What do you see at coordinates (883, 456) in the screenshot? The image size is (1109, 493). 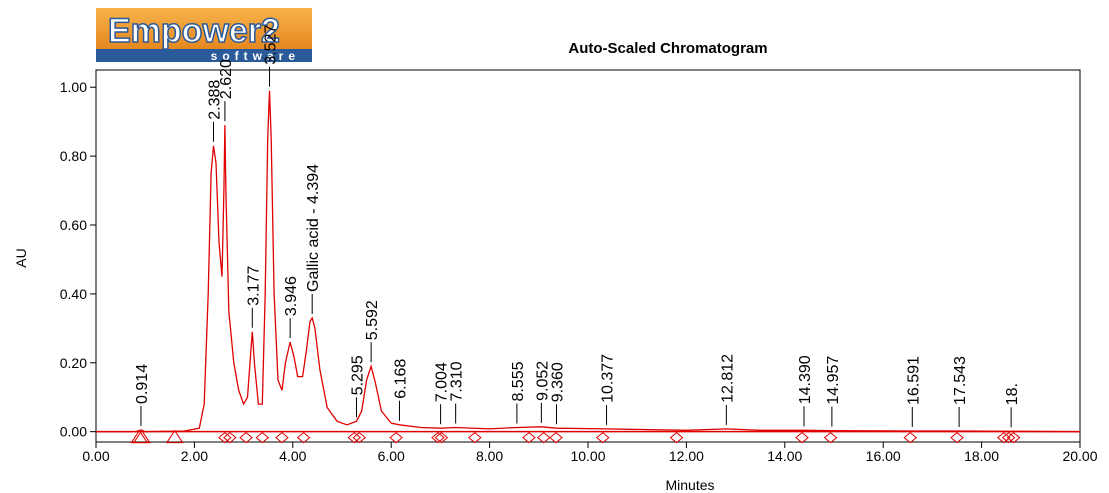 I see `x-tick-label: 16.00` at bounding box center [883, 456].